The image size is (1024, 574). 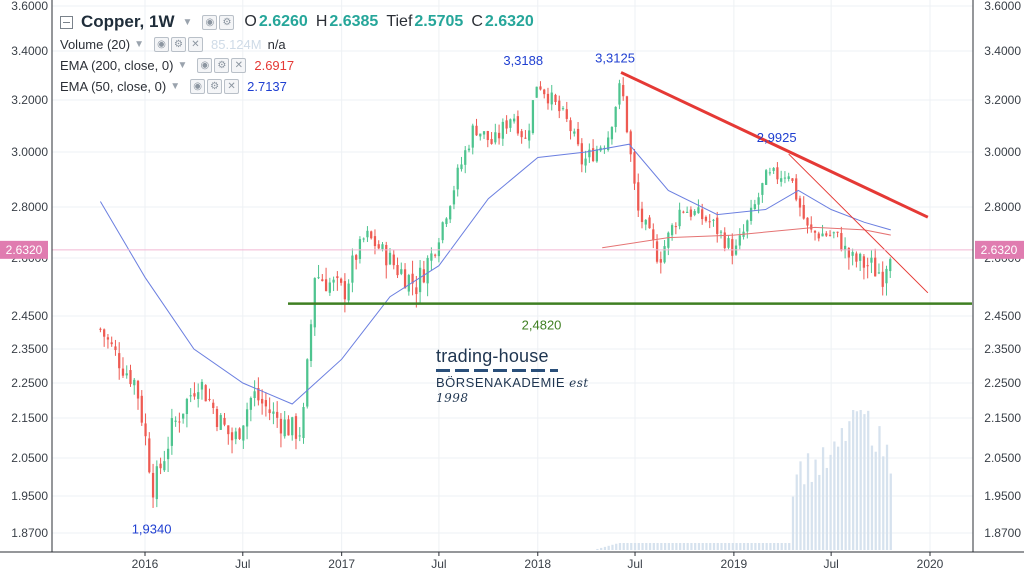 What do you see at coordinates (242, 564) in the screenshot?
I see `x-tick-label: Jul` at bounding box center [242, 564].